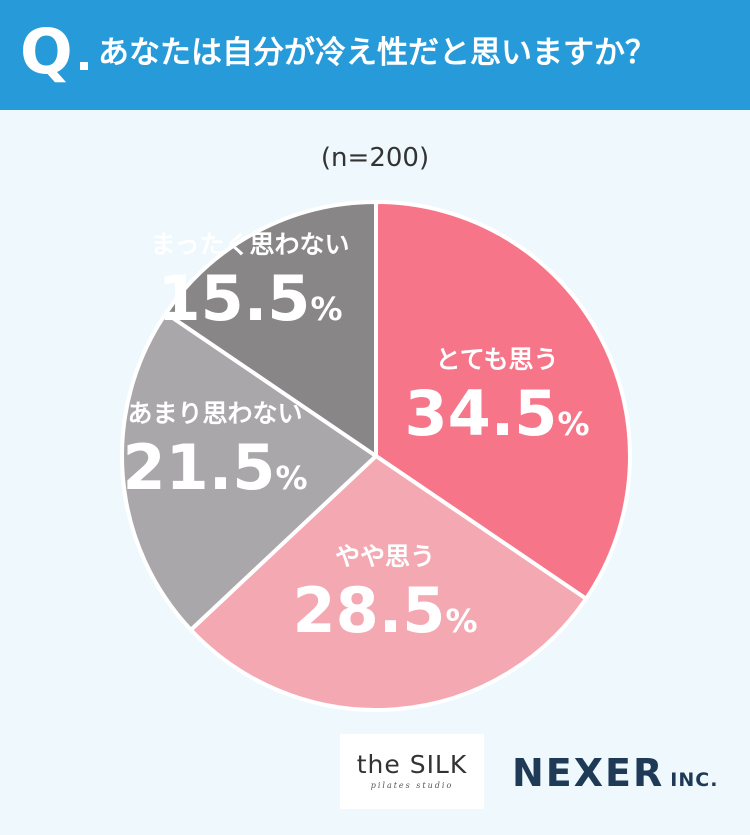 The height and width of the screenshot is (835, 750). I want to click on silk-logo-main: the SILK, so click(412, 764).